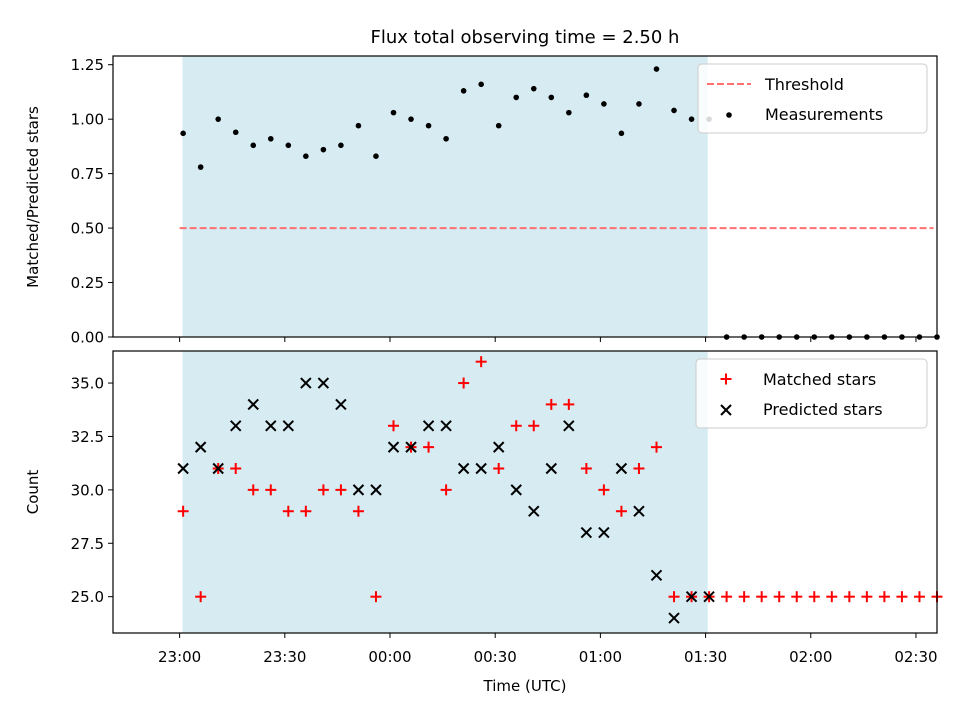 The image size is (960, 720). What do you see at coordinates (284, 657) in the screenshot?
I see `bottom-x-tick-label: 23:30` at bounding box center [284, 657].